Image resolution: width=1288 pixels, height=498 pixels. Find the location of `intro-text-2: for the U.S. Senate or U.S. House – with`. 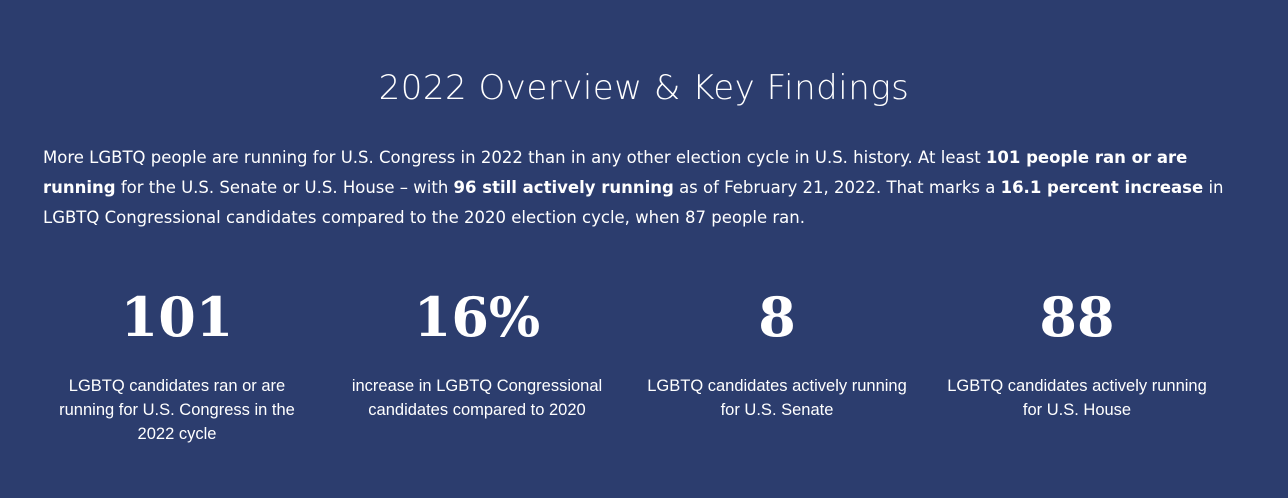

intro-text-2: for the U.S. Senate or U.S. House – with is located at coordinates (284, 187).